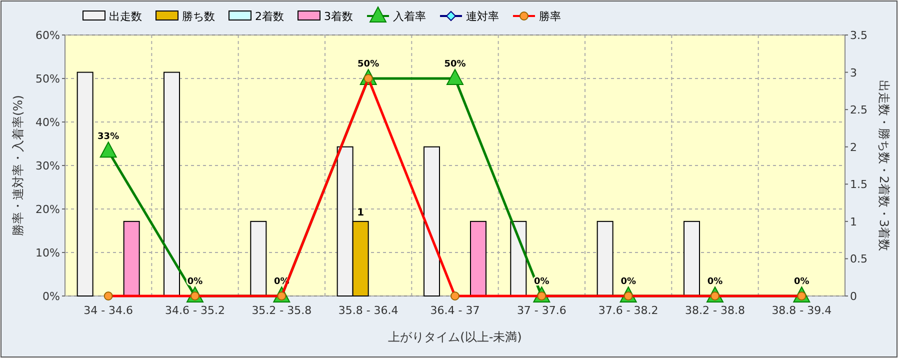 The height and width of the screenshot is (358, 898). I want to click on legend-label: 連対率, so click(482, 16).